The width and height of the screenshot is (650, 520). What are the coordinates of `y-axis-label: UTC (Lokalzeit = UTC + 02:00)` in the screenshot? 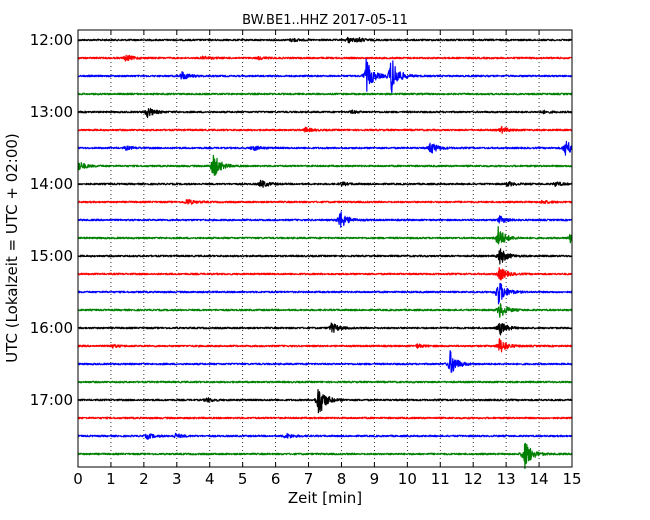 It's located at (12, 248).